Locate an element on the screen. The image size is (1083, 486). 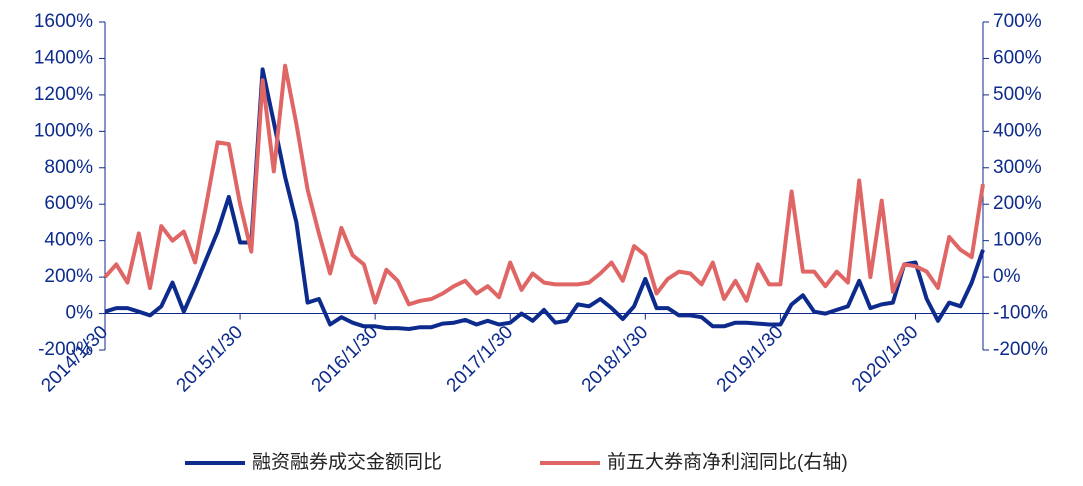
legend-label: 融资融券成交金额同比 is located at coordinates (347, 462).